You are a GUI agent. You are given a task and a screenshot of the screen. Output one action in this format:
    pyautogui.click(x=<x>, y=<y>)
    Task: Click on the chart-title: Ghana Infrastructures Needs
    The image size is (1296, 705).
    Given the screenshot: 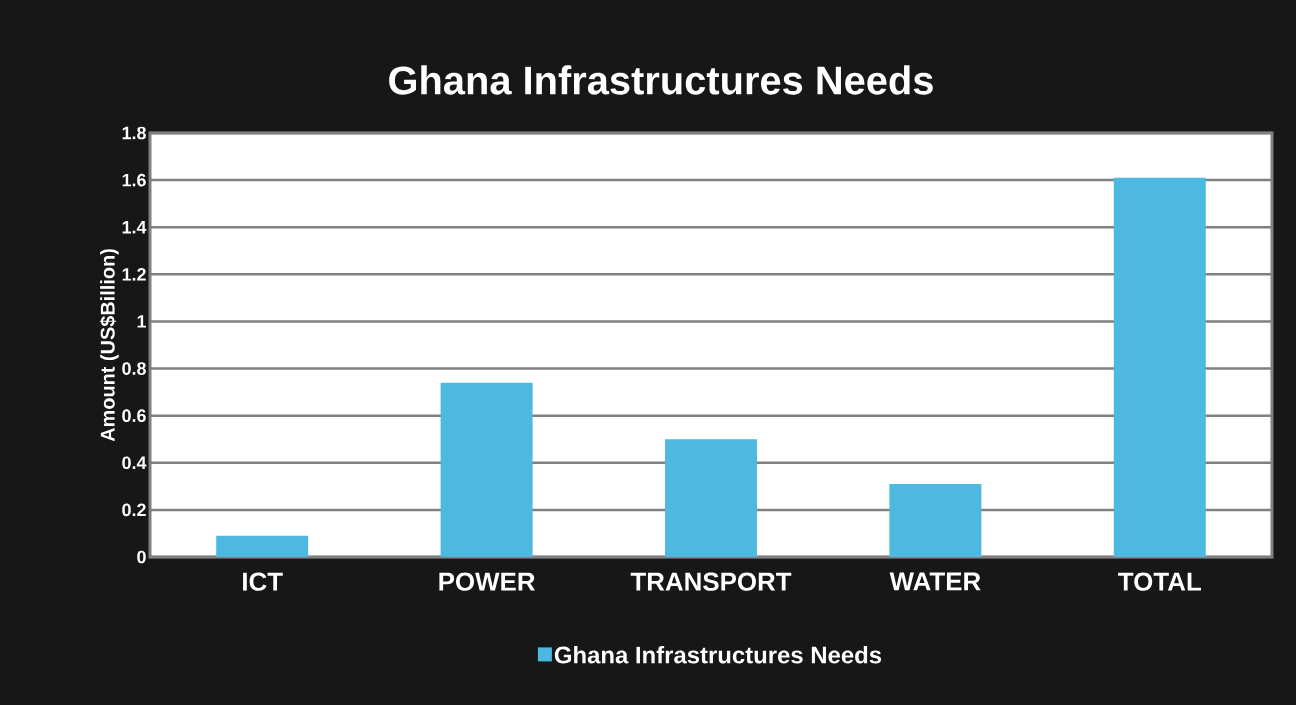 What is the action you would take?
    pyautogui.click(x=661, y=80)
    